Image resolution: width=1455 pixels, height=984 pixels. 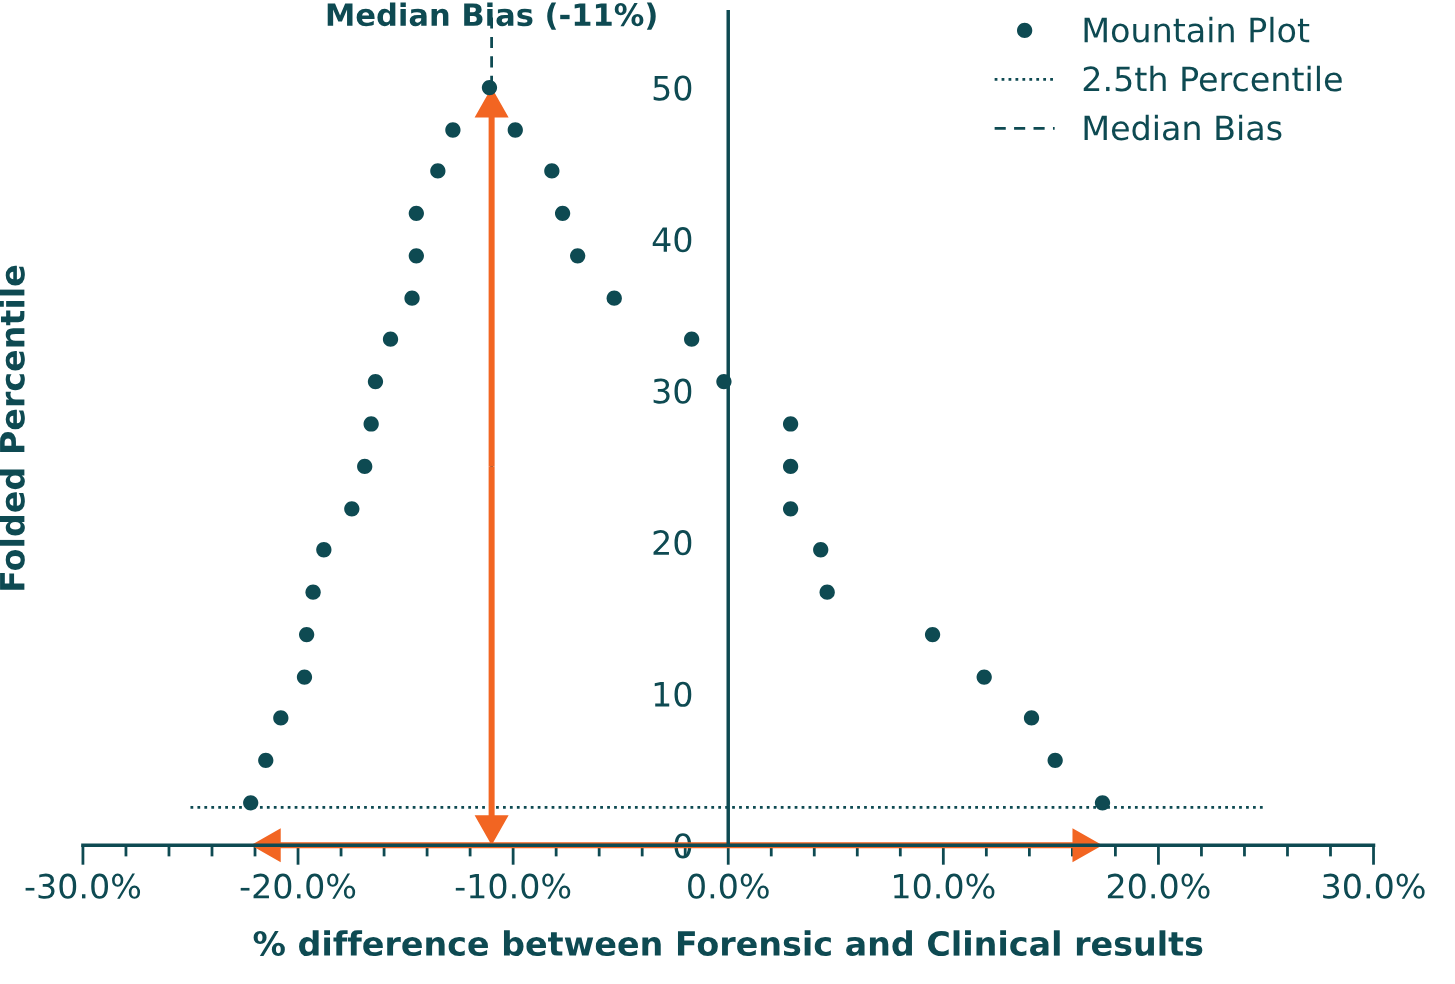 I want to click on y-tick-label: 50, so click(x=672, y=88).